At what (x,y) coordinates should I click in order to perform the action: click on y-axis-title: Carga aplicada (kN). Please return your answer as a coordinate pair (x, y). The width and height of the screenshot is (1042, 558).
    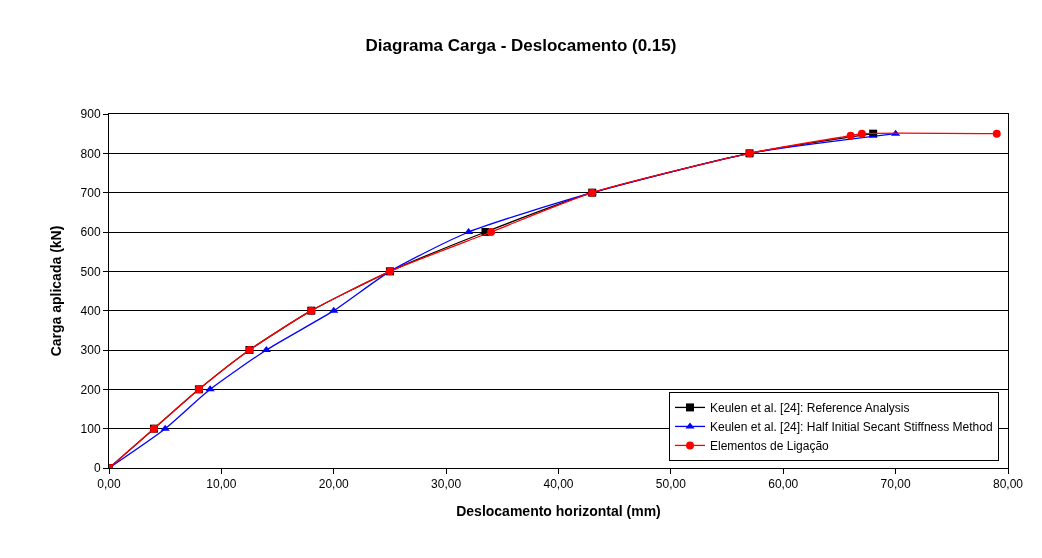
    Looking at the image, I should click on (56, 291).